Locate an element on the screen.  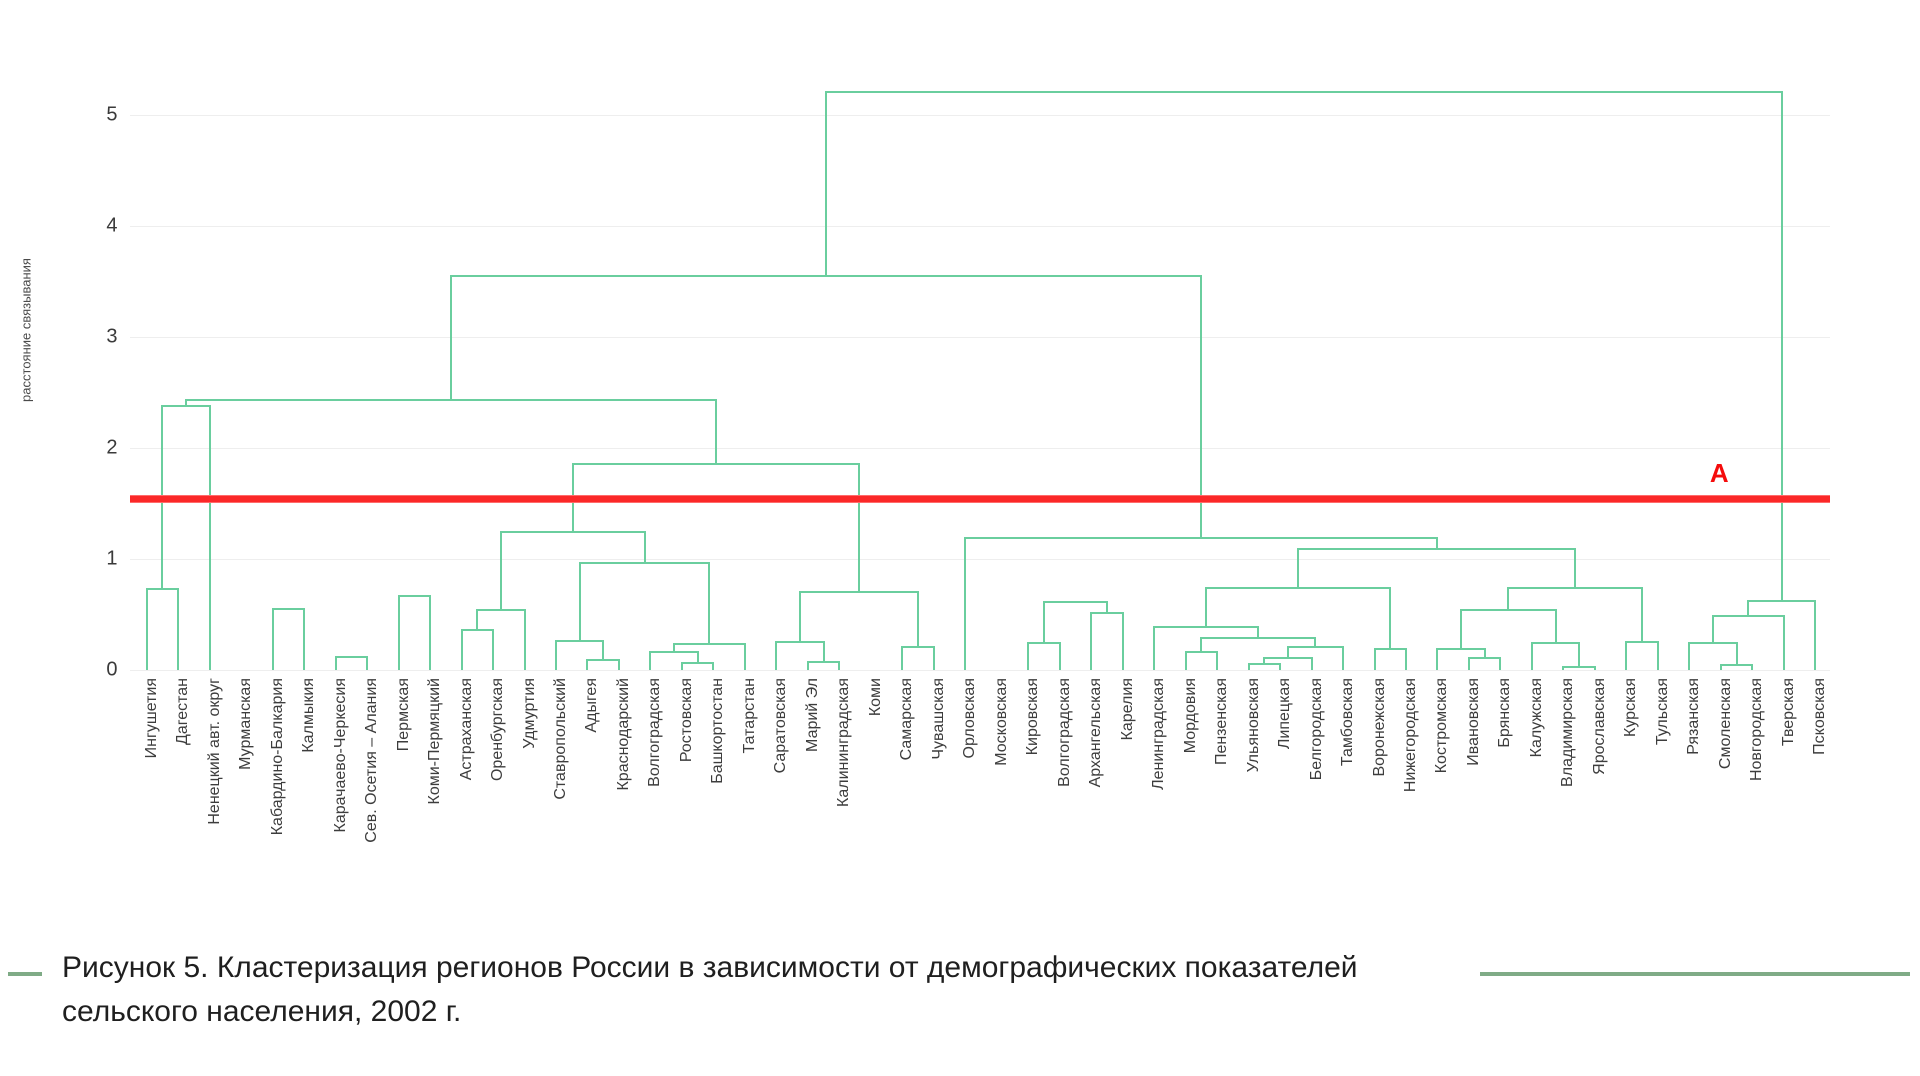
x-tick-label: Пермская is located at coordinates (403, 715).